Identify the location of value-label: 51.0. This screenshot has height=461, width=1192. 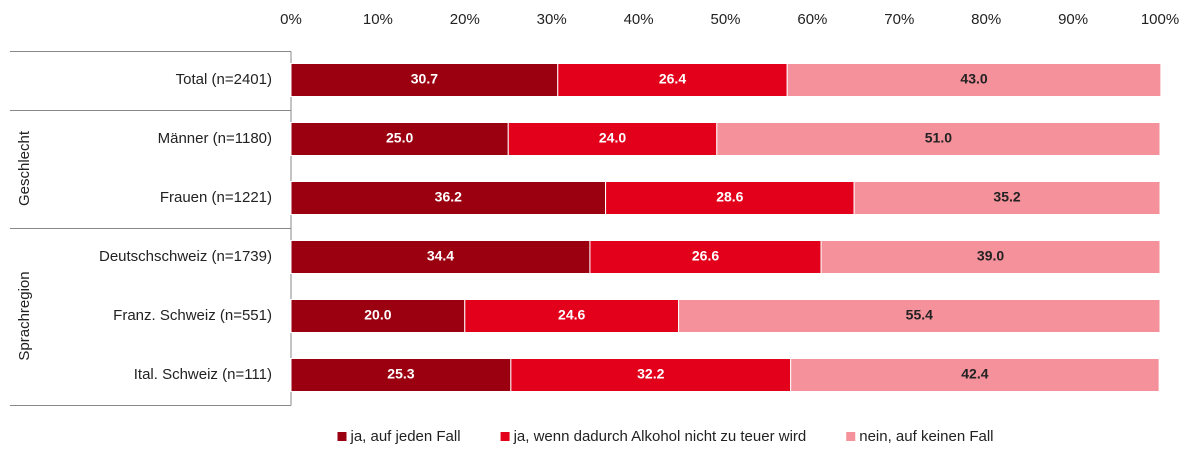
(938, 138).